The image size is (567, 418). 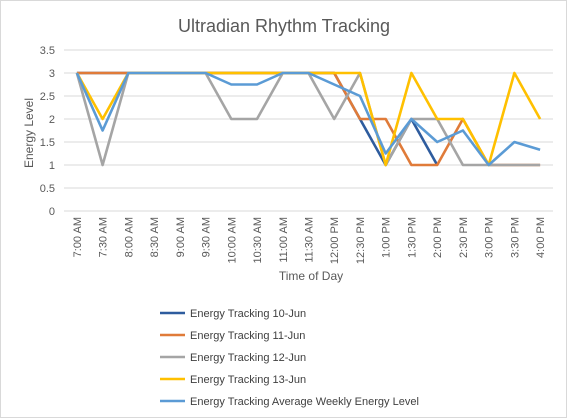 What do you see at coordinates (47, 143) in the screenshot?
I see `y-tick-label: 1.5` at bounding box center [47, 143].